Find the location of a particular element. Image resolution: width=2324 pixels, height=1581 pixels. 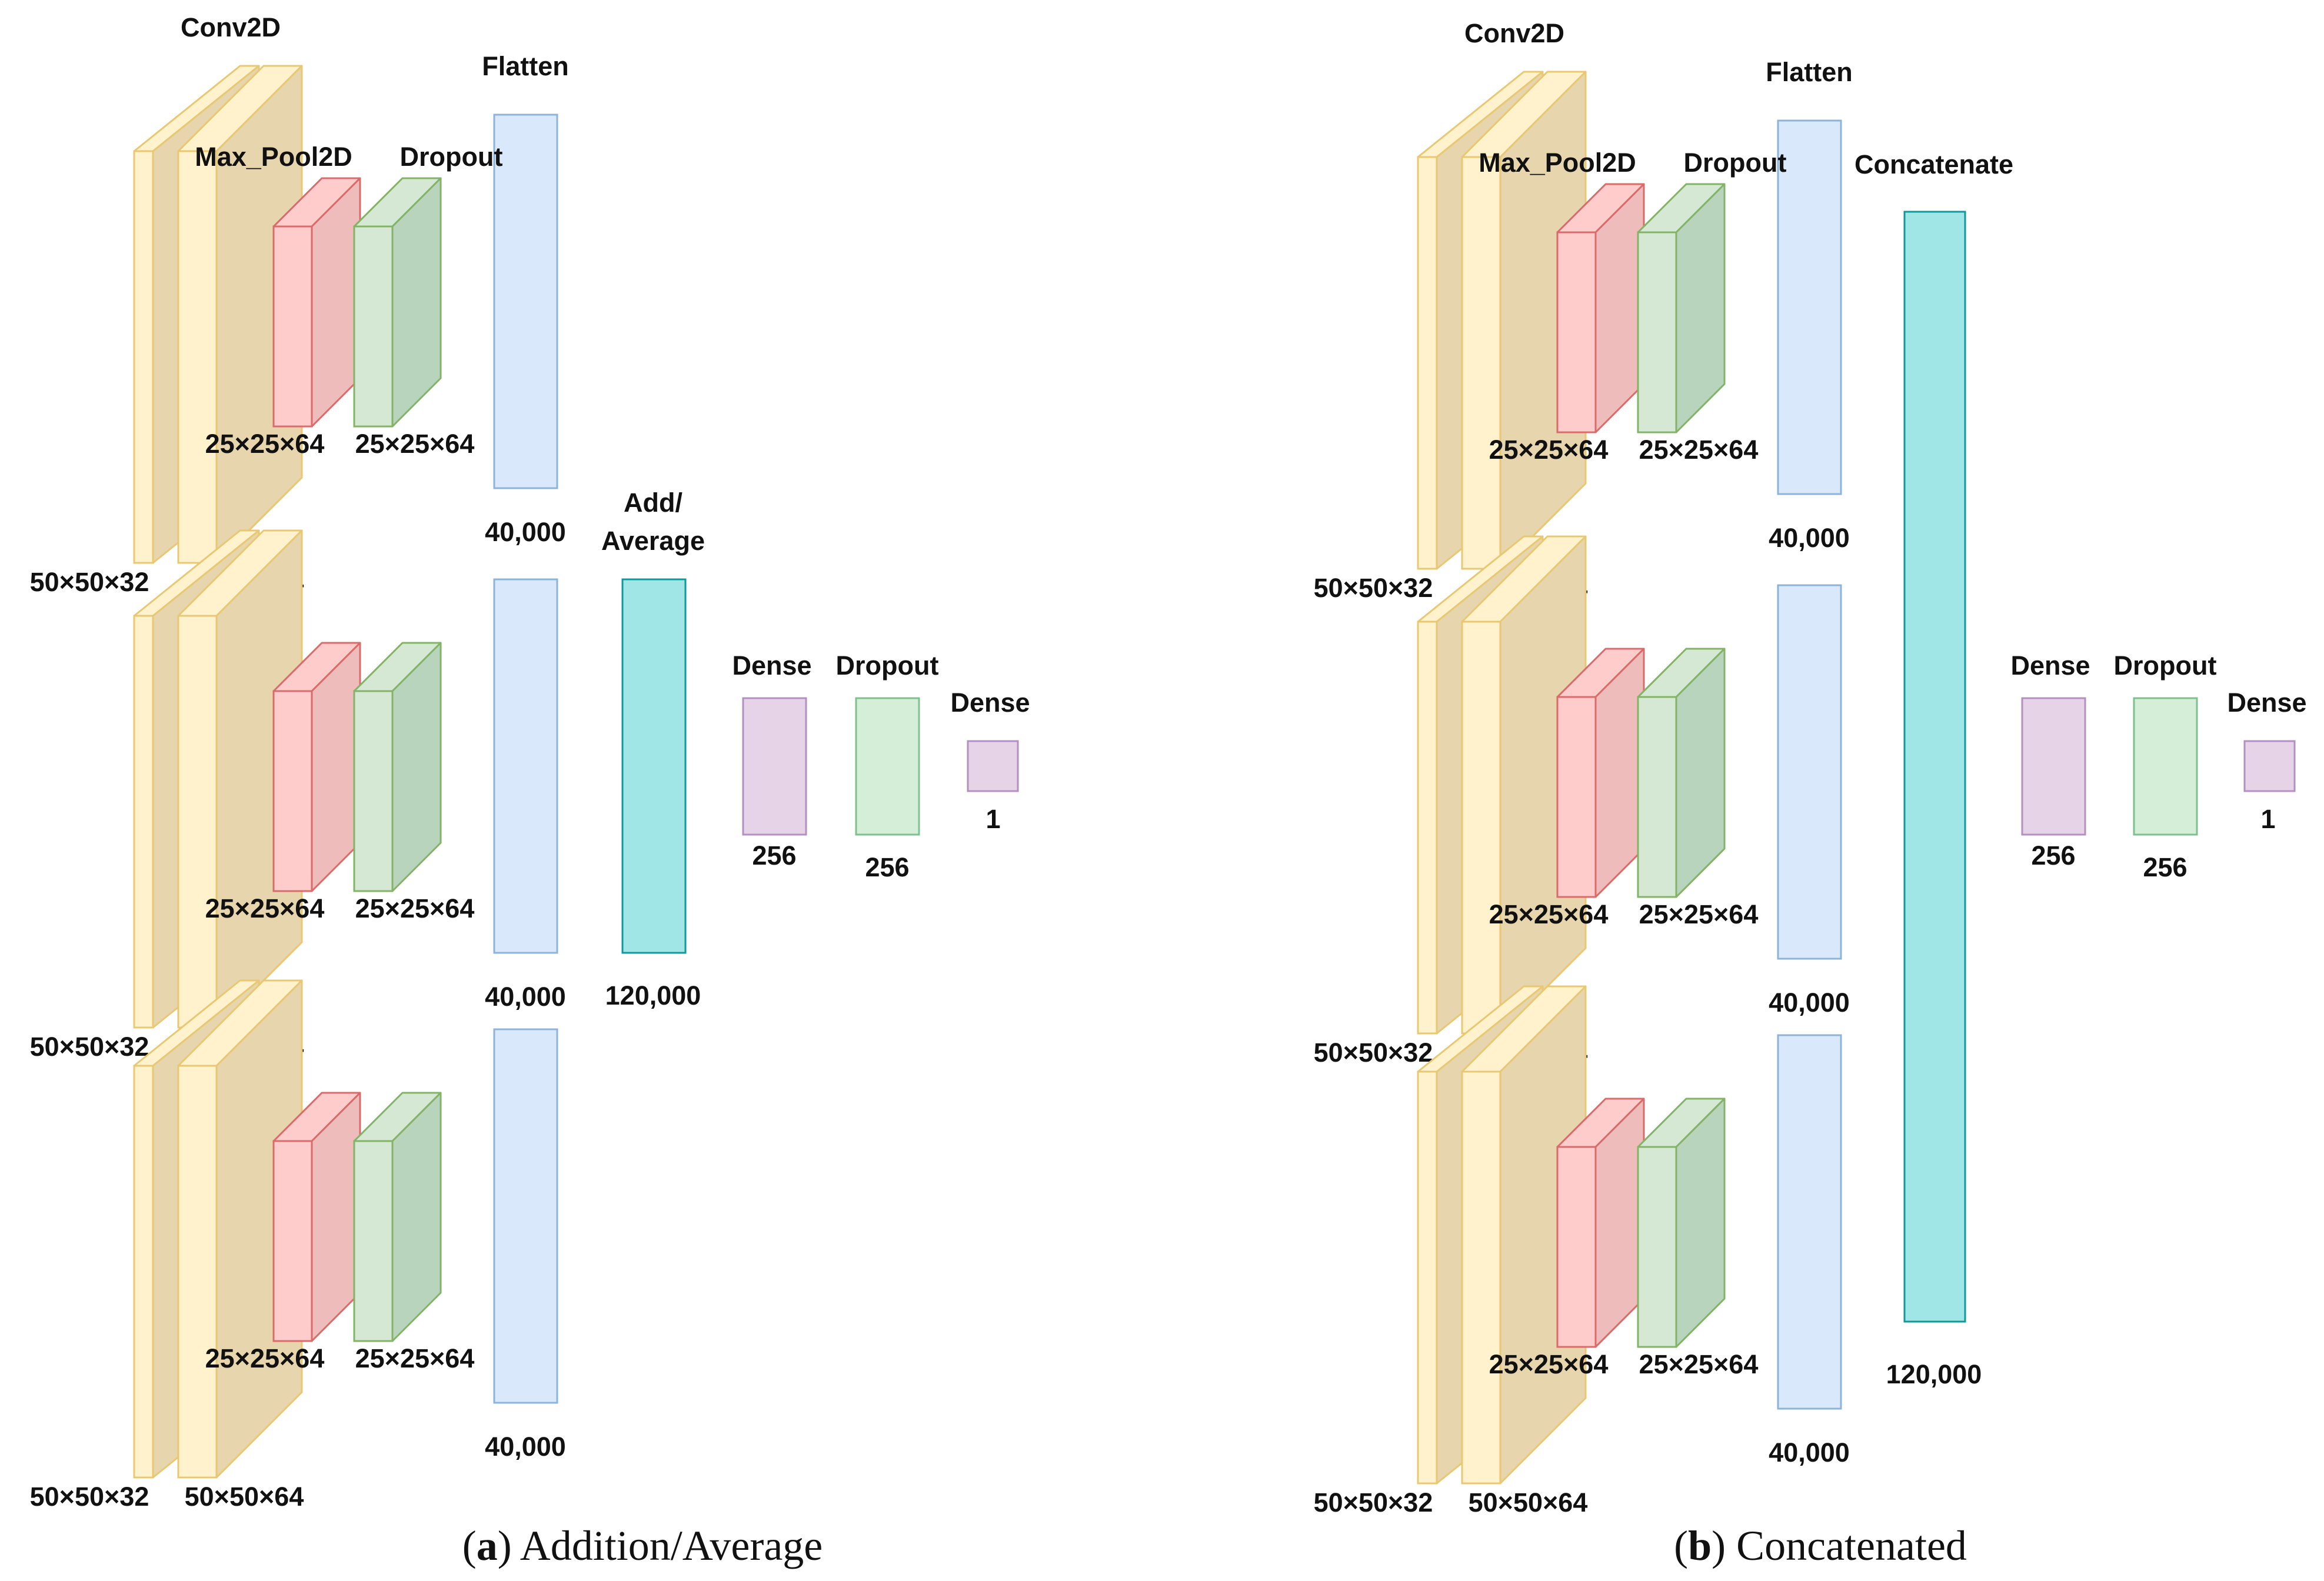

merge-title: Concatenate is located at coordinates (1934, 164).